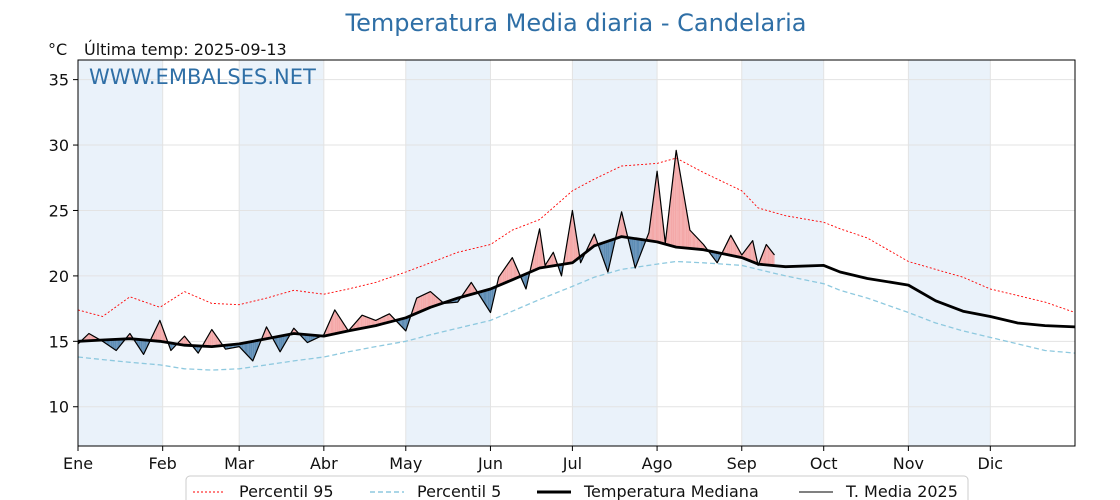  I want to click on watermark: WWW.EMBALSES.NET, so click(202, 77).